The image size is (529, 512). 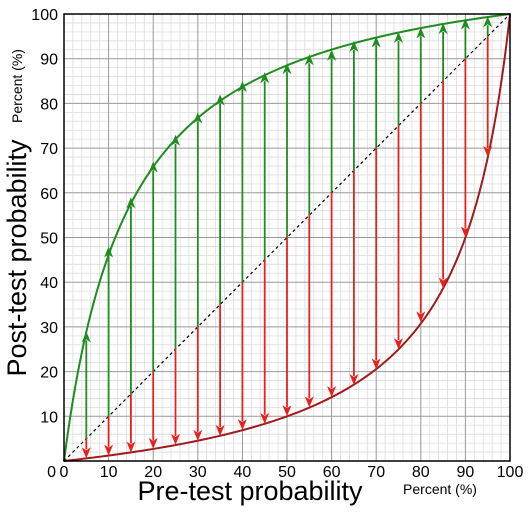 What do you see at coordinates (510, 472) in the screenshot?
I see `x-tick-label: 100` at bounding box center [510, 472].